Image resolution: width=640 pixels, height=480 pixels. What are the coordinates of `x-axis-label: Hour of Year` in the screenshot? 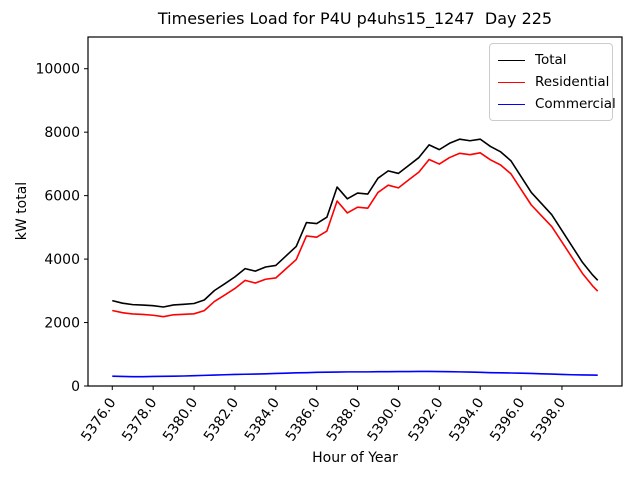 It's located at (355, 458).